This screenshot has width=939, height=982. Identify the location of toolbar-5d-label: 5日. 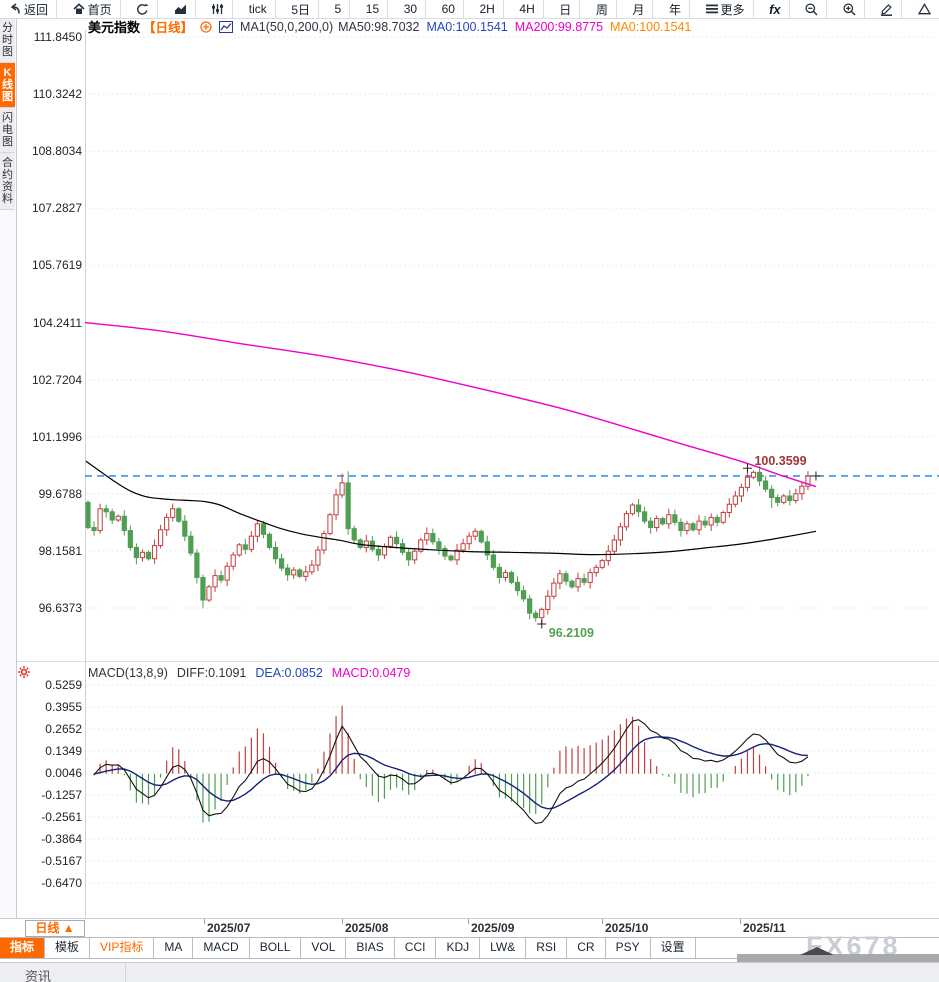
(300, 9).